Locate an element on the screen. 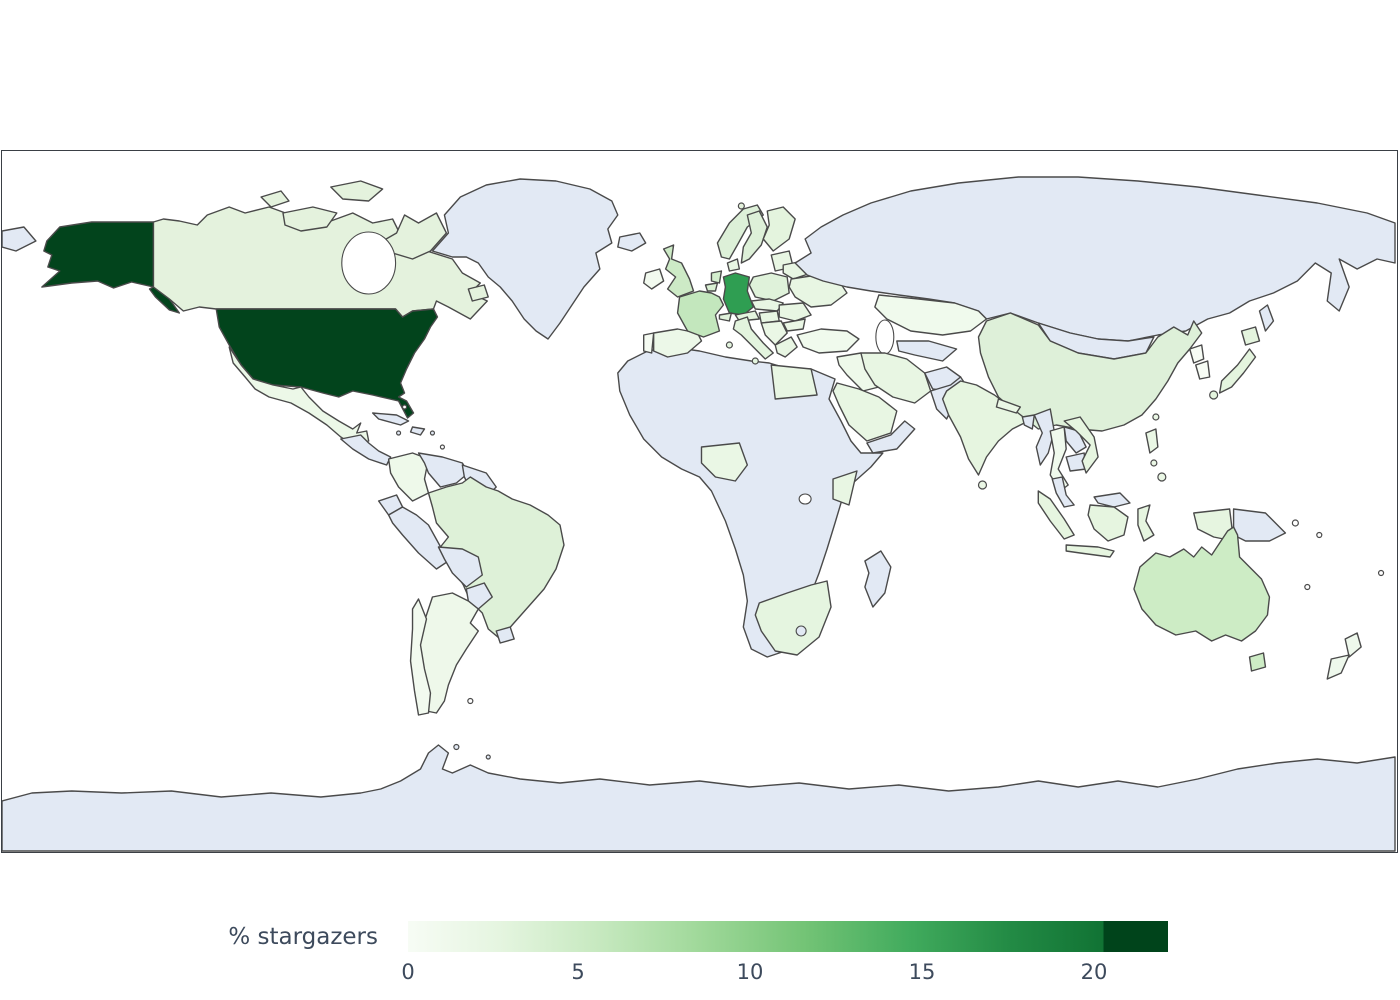 This screenshot has height=1000, width=1400. oceania-group is located at coordinates (1259, 603).